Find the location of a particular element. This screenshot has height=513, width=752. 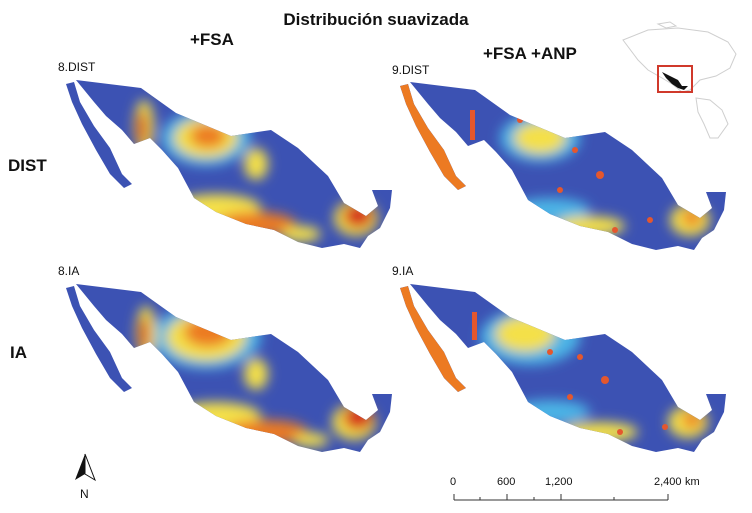

mexico-map-8-dist is located at coordinates (229, 164).